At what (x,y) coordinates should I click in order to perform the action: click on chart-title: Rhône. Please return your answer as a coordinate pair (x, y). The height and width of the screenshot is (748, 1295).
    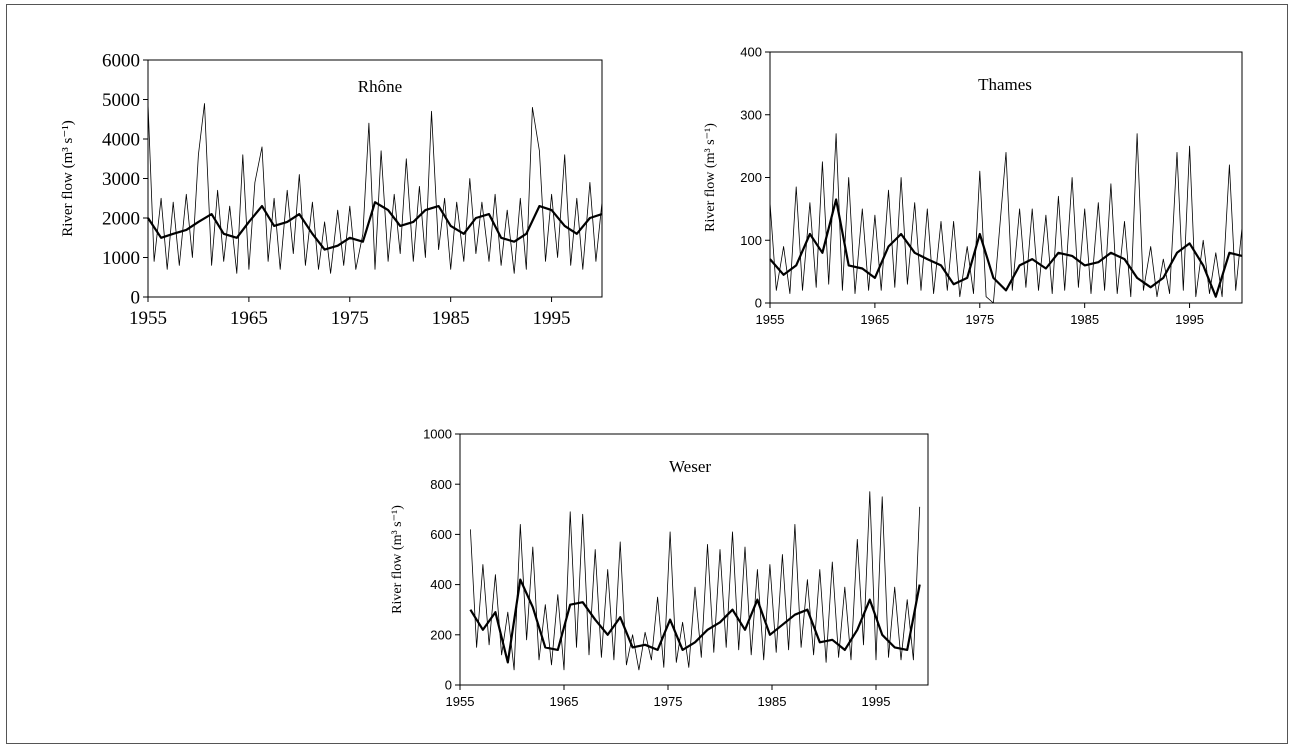
    Looking at the image, I should click on (380, 86).